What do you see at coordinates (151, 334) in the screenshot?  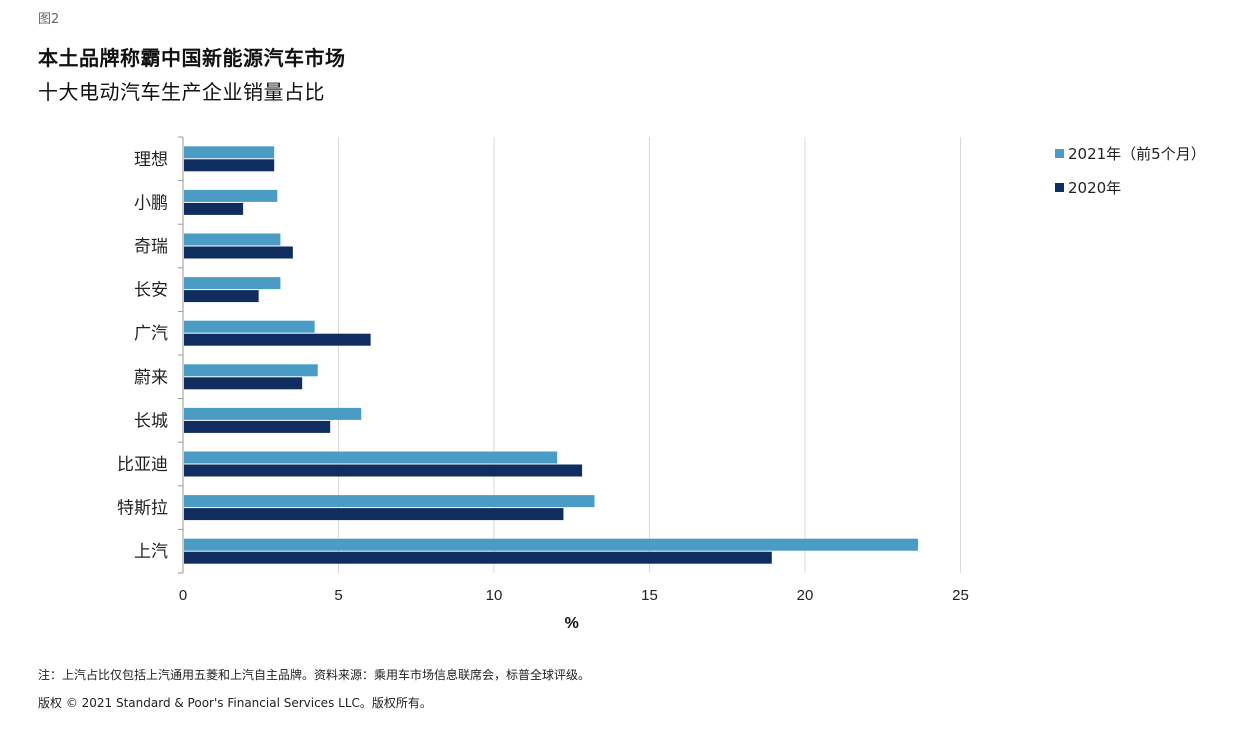 I see `y-category-label-4: 广汽` at bounding box center [151, 334].